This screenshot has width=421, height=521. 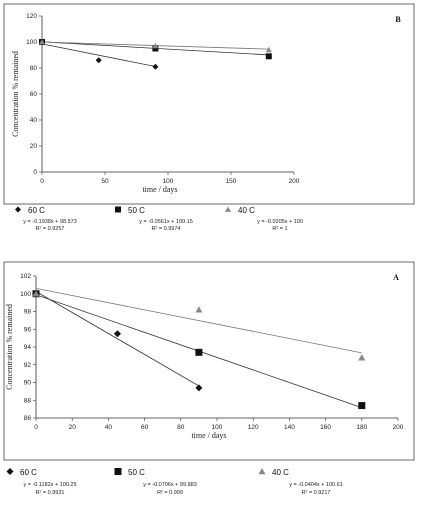 What do you see at coordinates (31, 16) in the screenshot?
I see `y-tick-label: 120` at bounding box center [31, 16].